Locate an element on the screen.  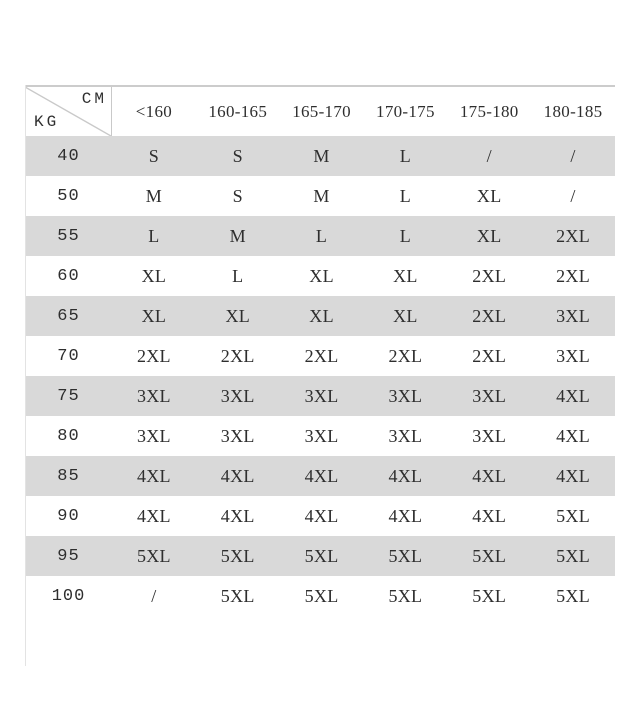
table-row: 95 5XL 5XL 5XL 5XL 5XL 5XL is located at coordinates (320, 556).